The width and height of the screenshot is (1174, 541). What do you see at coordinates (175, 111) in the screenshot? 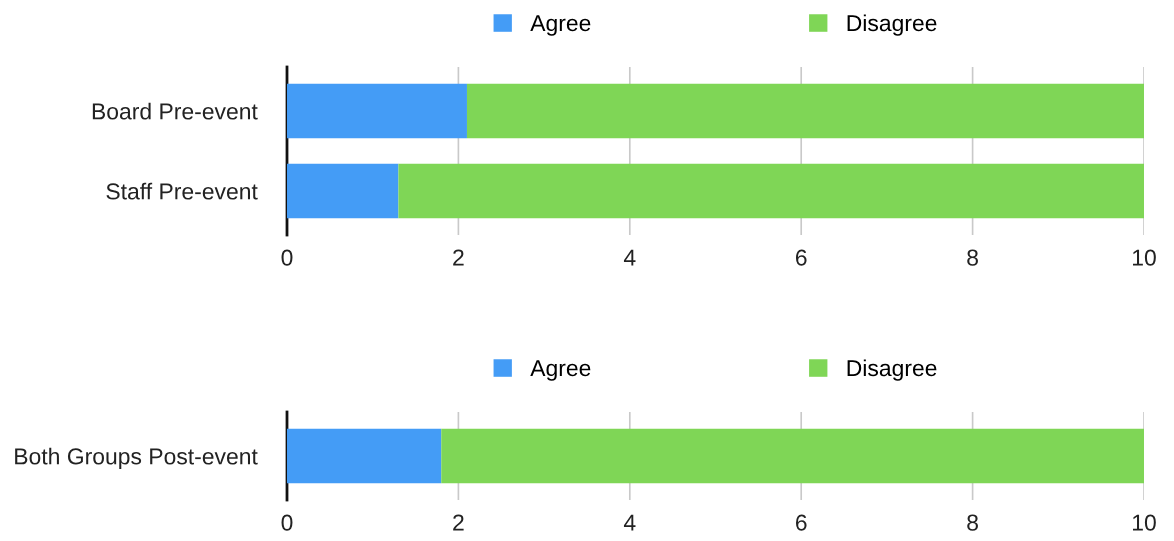
I see `y-tick-label: Board Pre-event` at bounding box center [175, 111].